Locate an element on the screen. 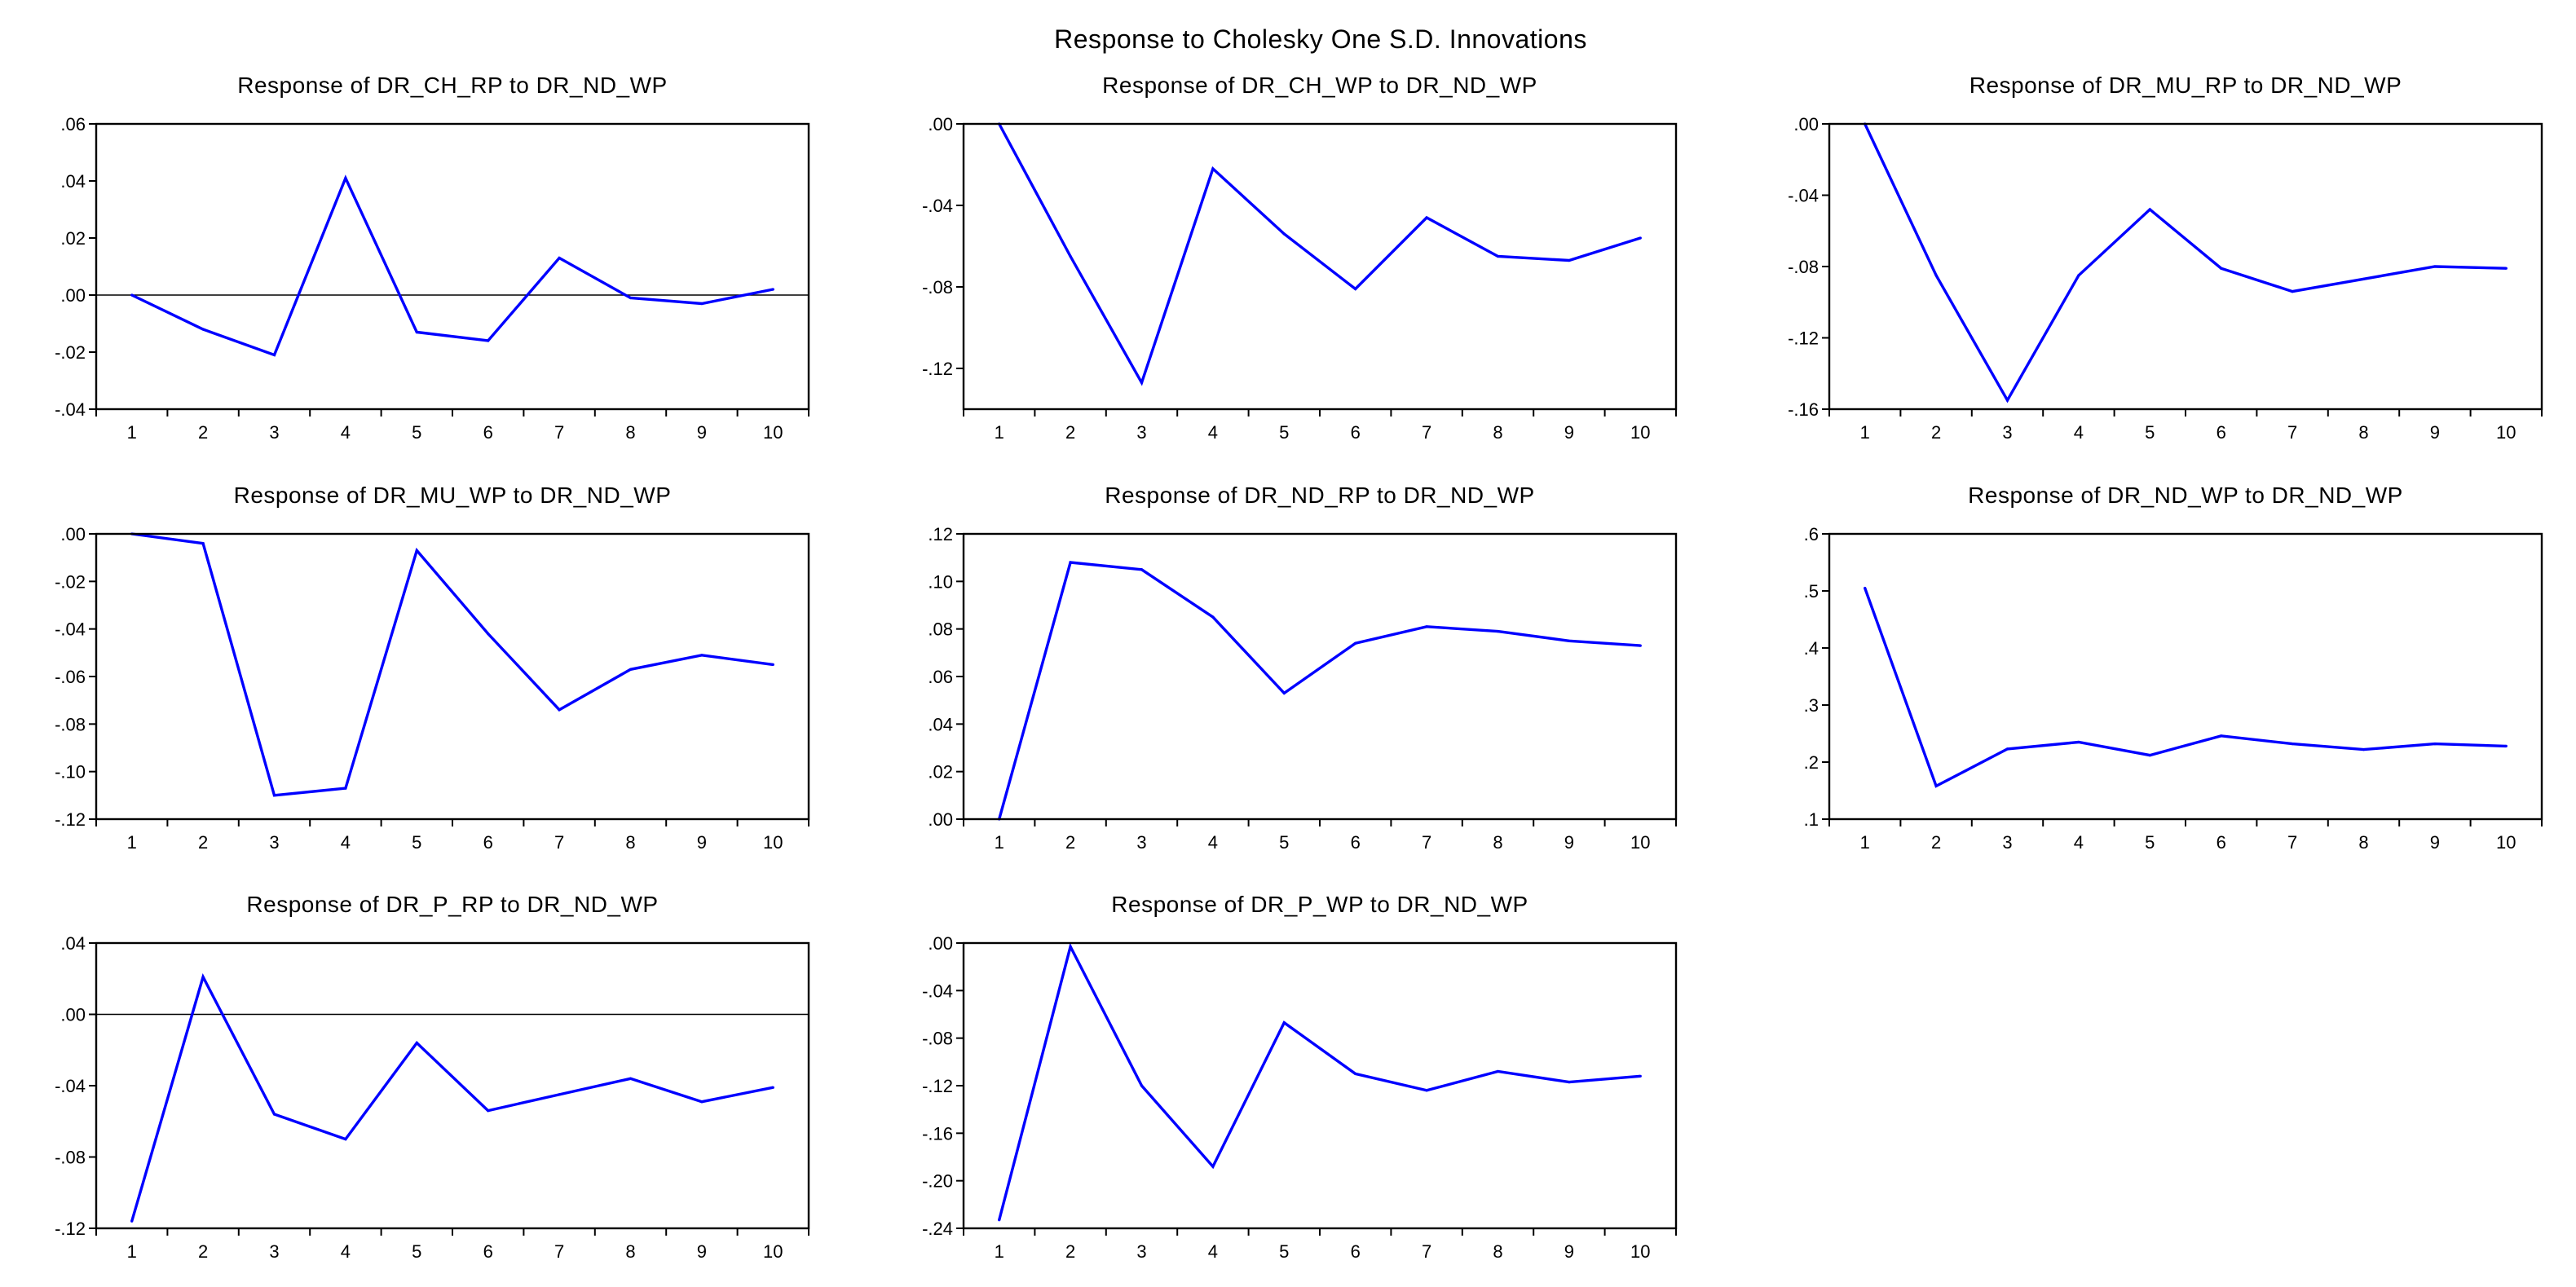 This screenshot has height=1287, width=2576. y-tick-label: .1 is located at coordinates (1811, 819).